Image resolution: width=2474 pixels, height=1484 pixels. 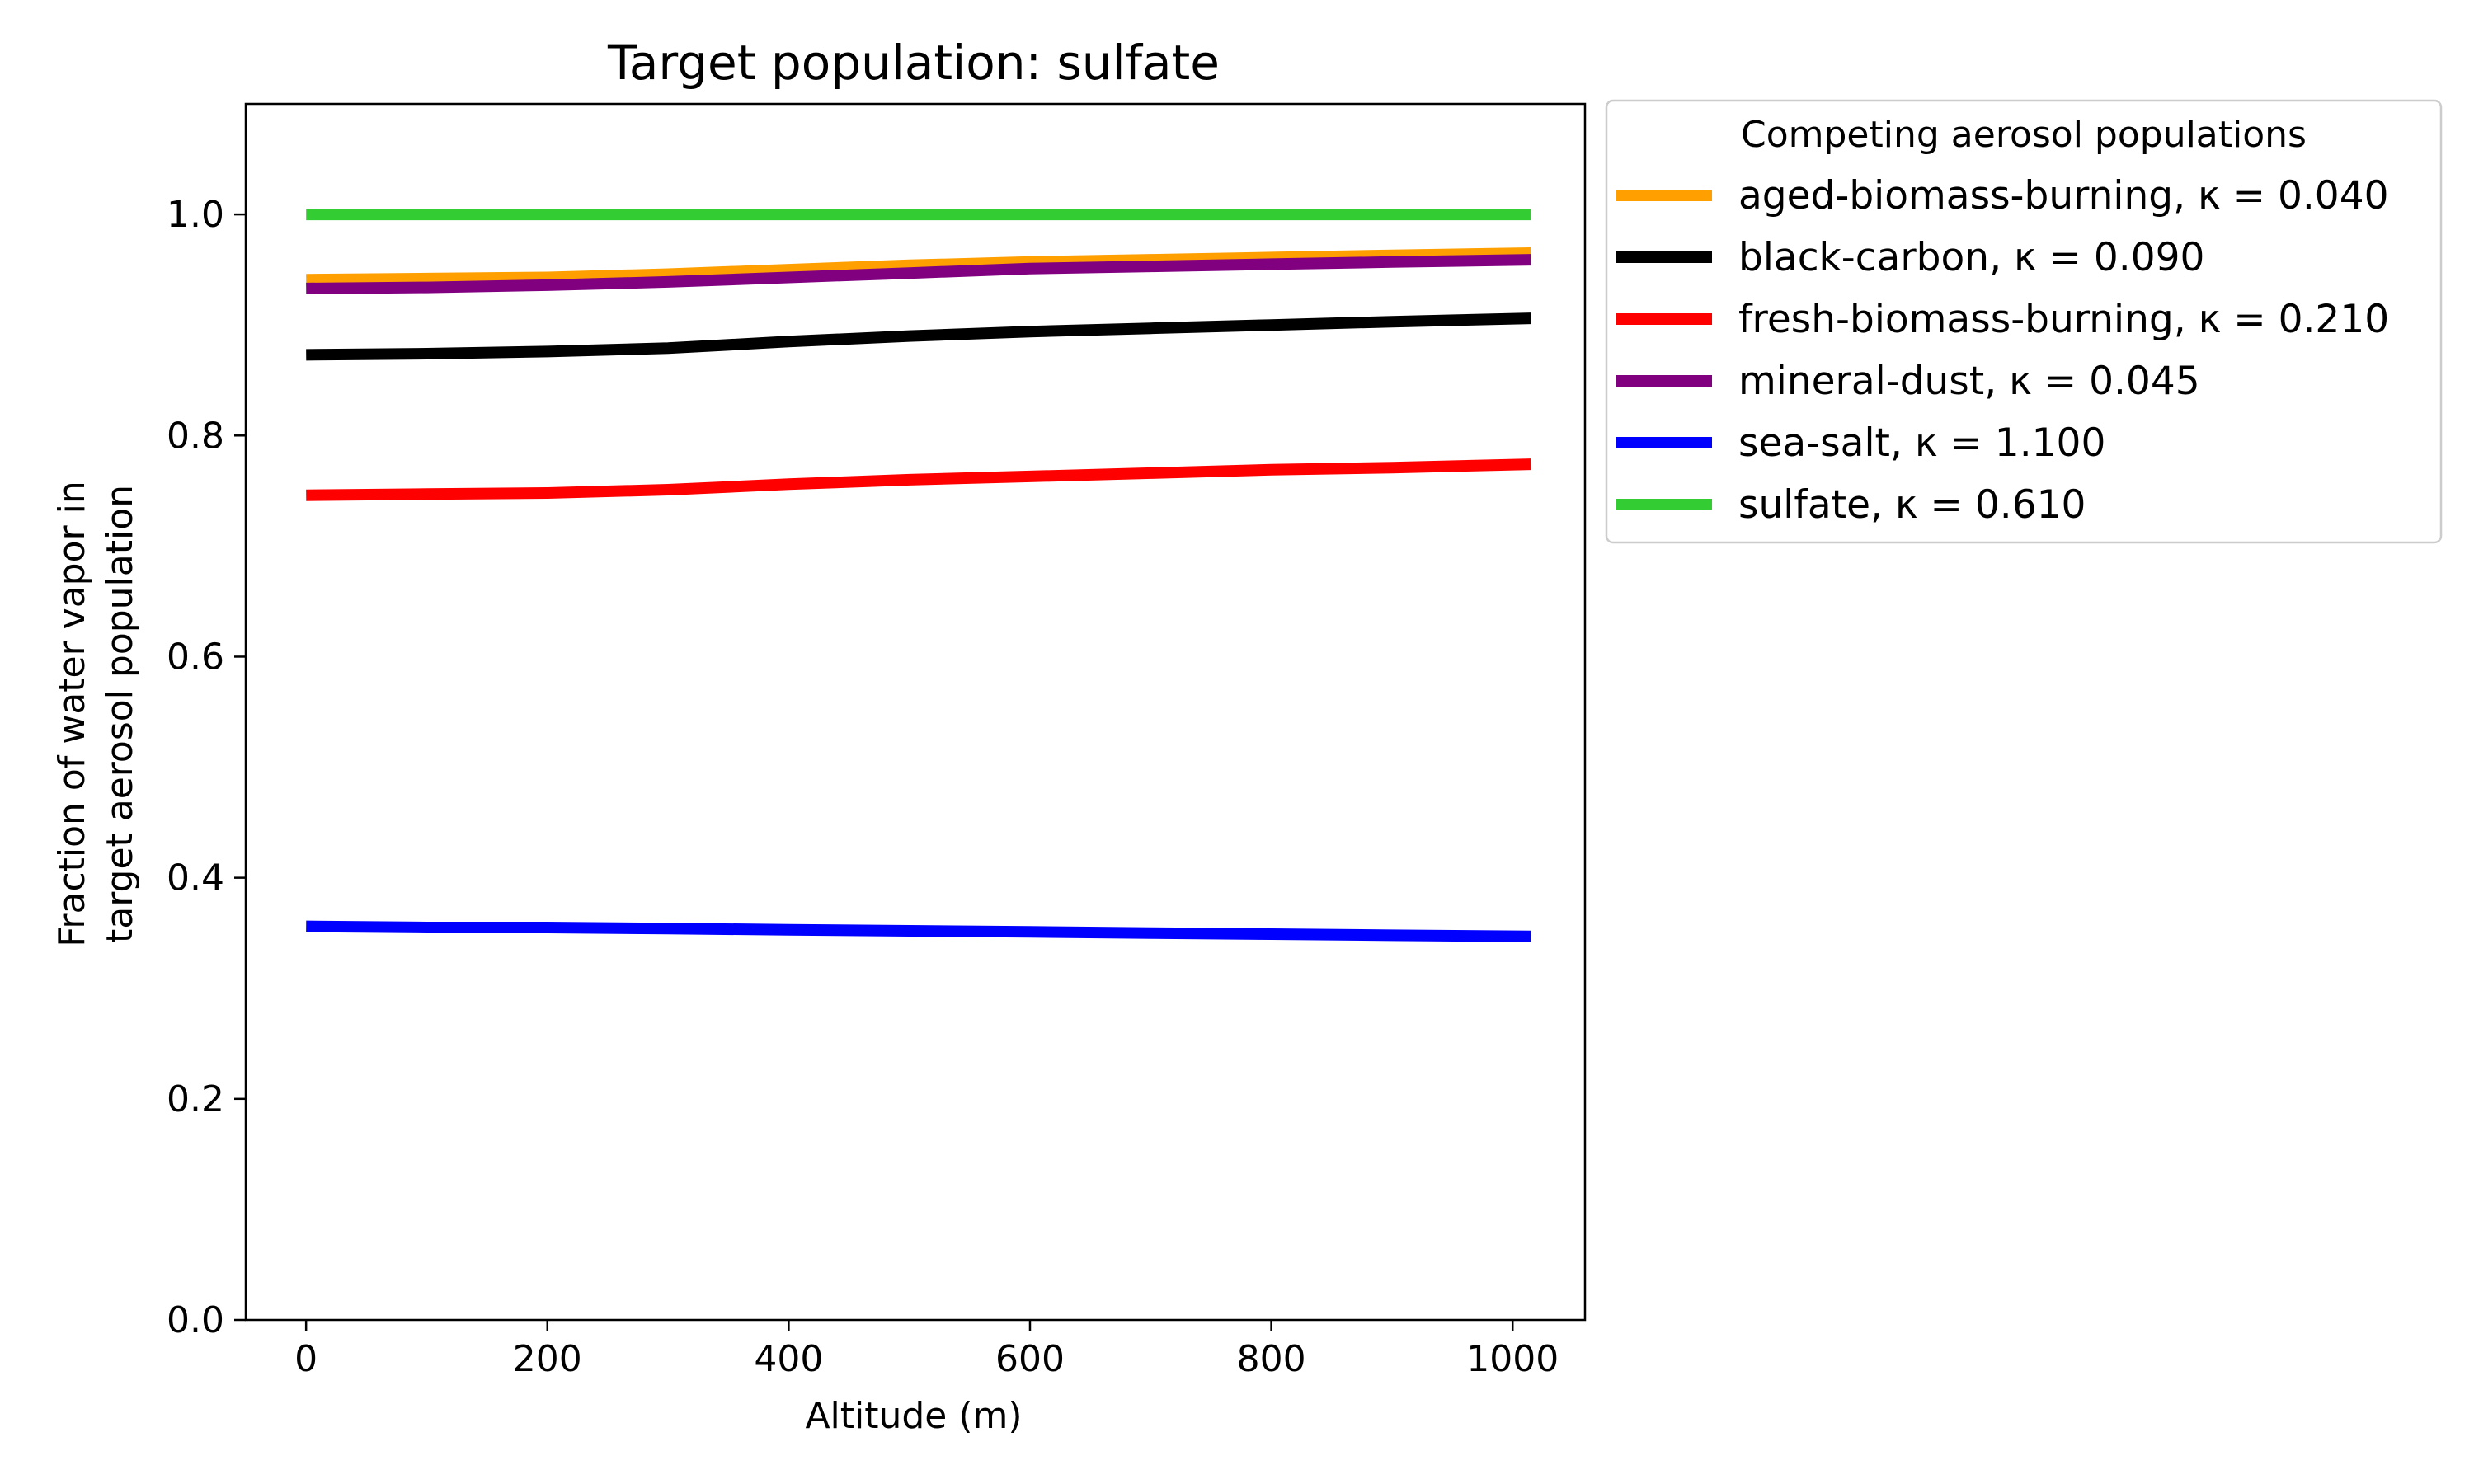 I want to click on legend-series-name: mineral-dust, so click(x=1861, y=381).